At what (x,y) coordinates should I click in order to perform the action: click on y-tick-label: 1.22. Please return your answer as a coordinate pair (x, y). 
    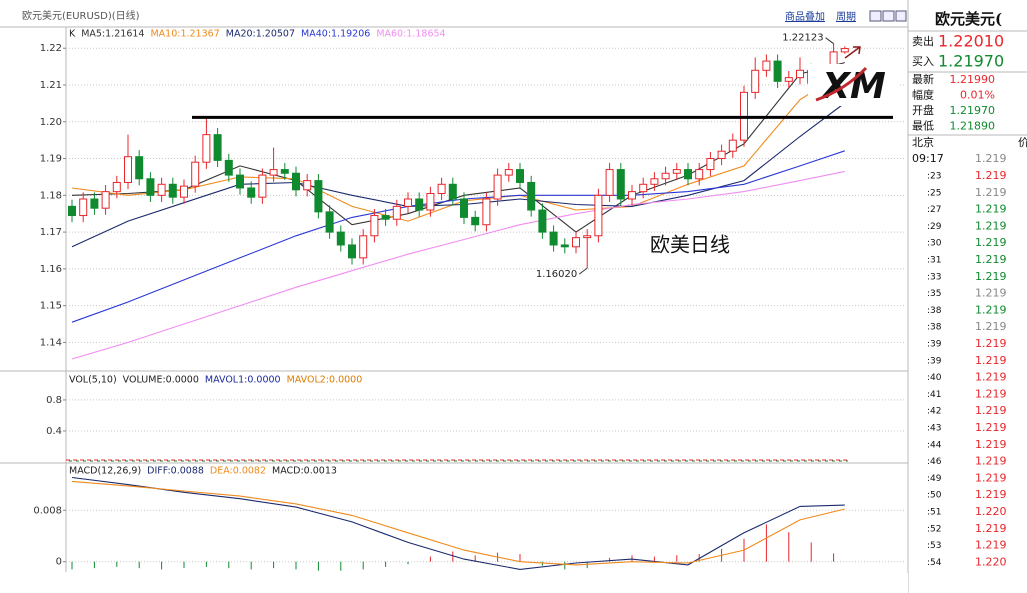
    Looking at the image, I should click on (51, 48).